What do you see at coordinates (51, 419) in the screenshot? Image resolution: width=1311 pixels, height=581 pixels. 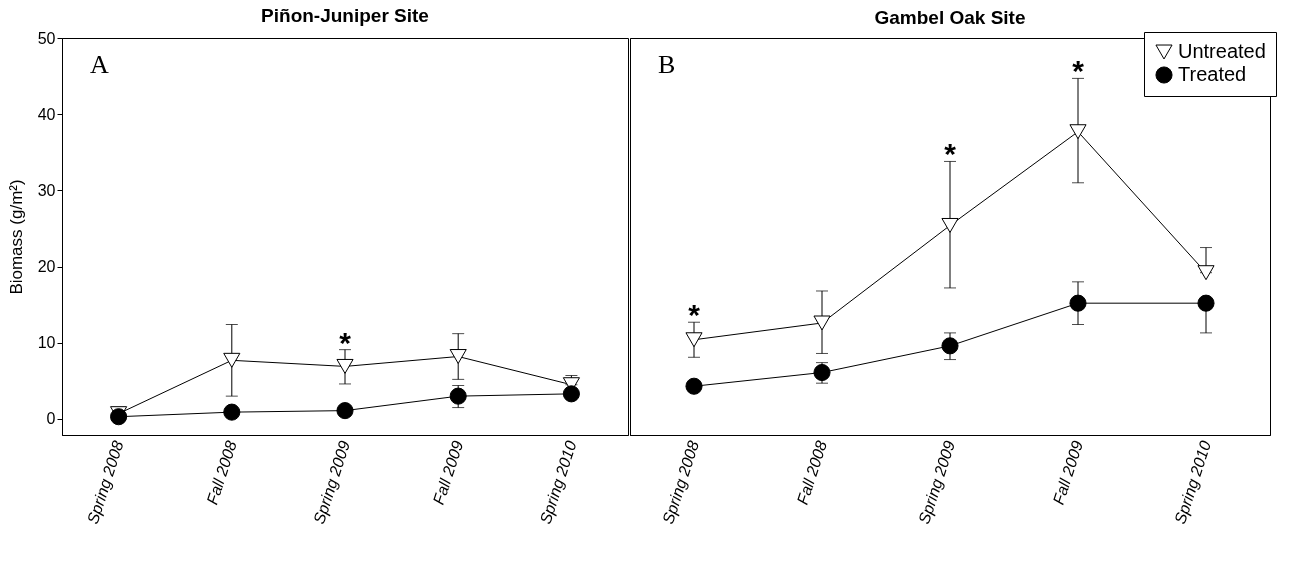 I see `y-tick-label: 0` at bounding box center [51, 419].